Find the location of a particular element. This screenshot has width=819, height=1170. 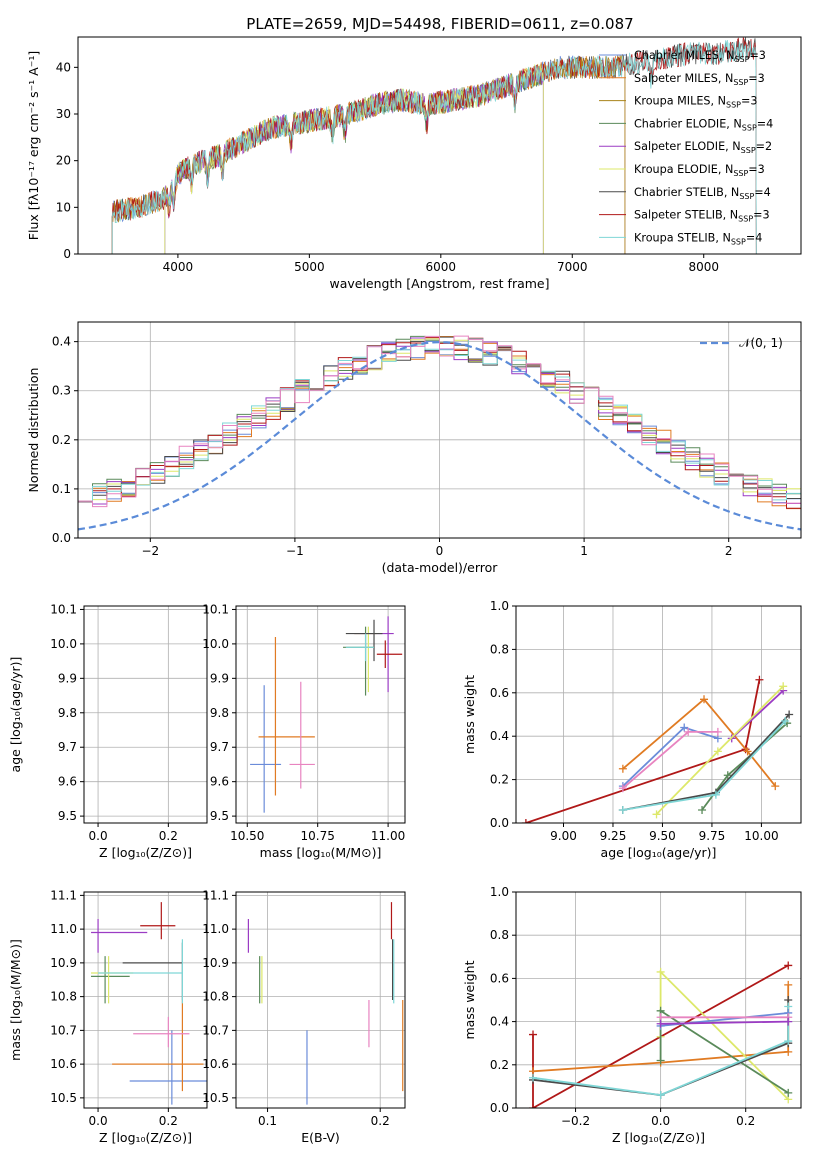

x-tick-label: 1 is located at coordinates (584, 551).